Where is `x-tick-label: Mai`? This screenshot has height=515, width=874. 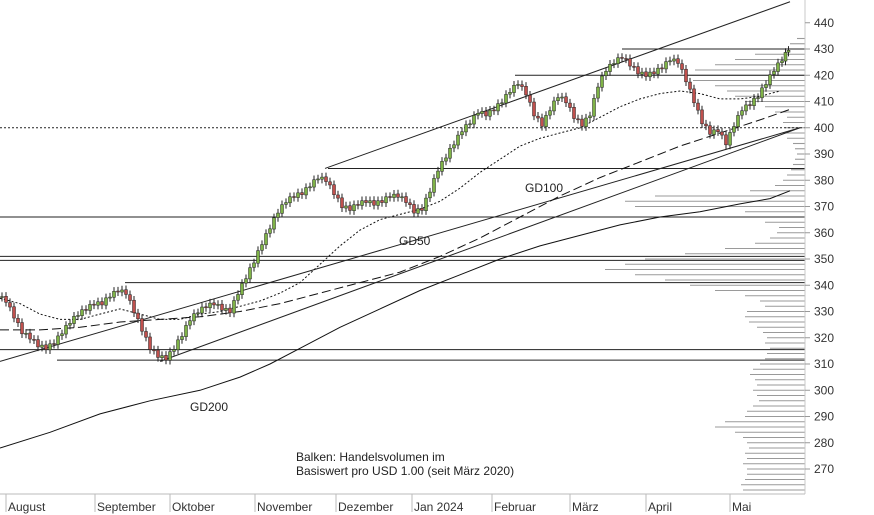
x-tick-label: Mai is located at coordinates (741, 507).